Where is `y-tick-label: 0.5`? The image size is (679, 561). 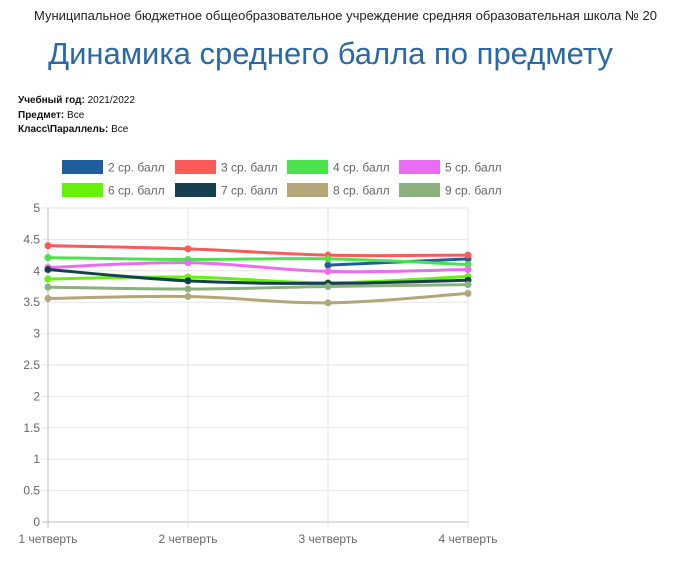 y-tick-label: 0.5 is located at coordinates (31, 491).